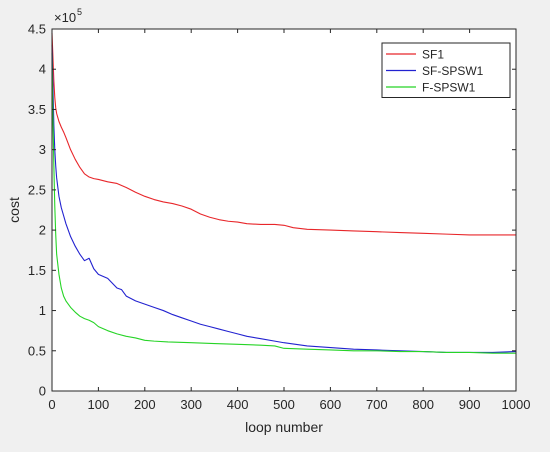  Describe the element at coordinates (331, 404) in the screenshot. I see `x-tick-label: 600` at that location.